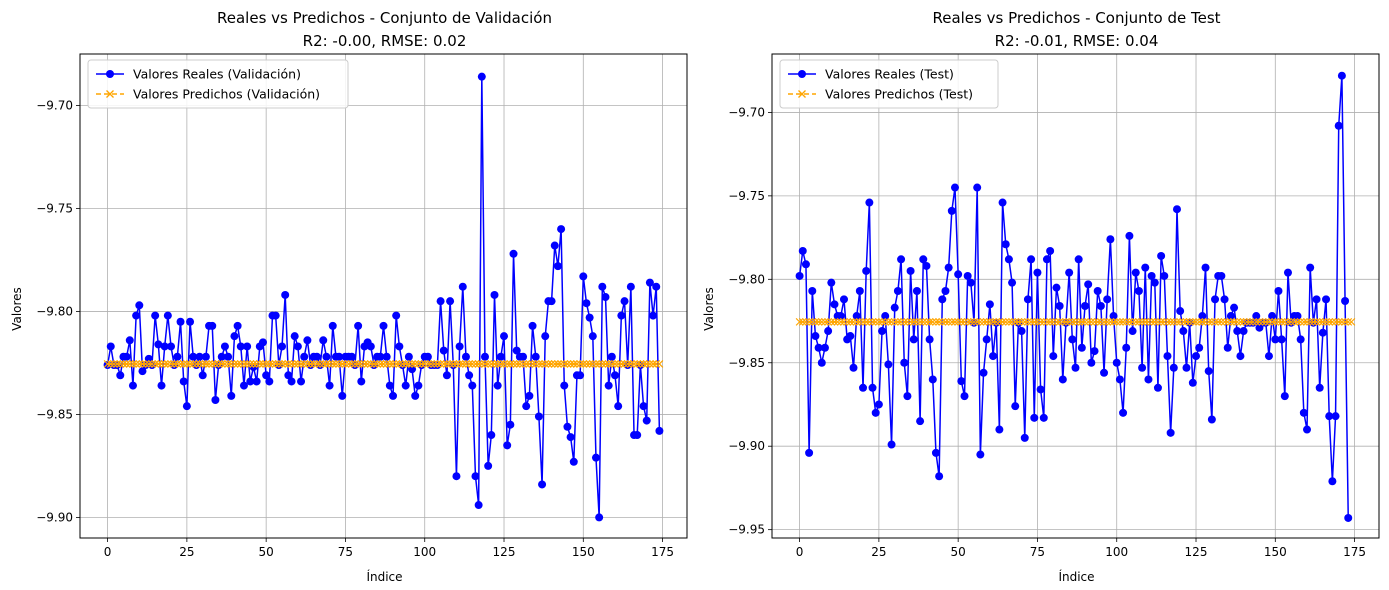 The image size is (1389, 590). I want to click on legend-label-pred: Valores Predichos (Validación), so click(226, 94).